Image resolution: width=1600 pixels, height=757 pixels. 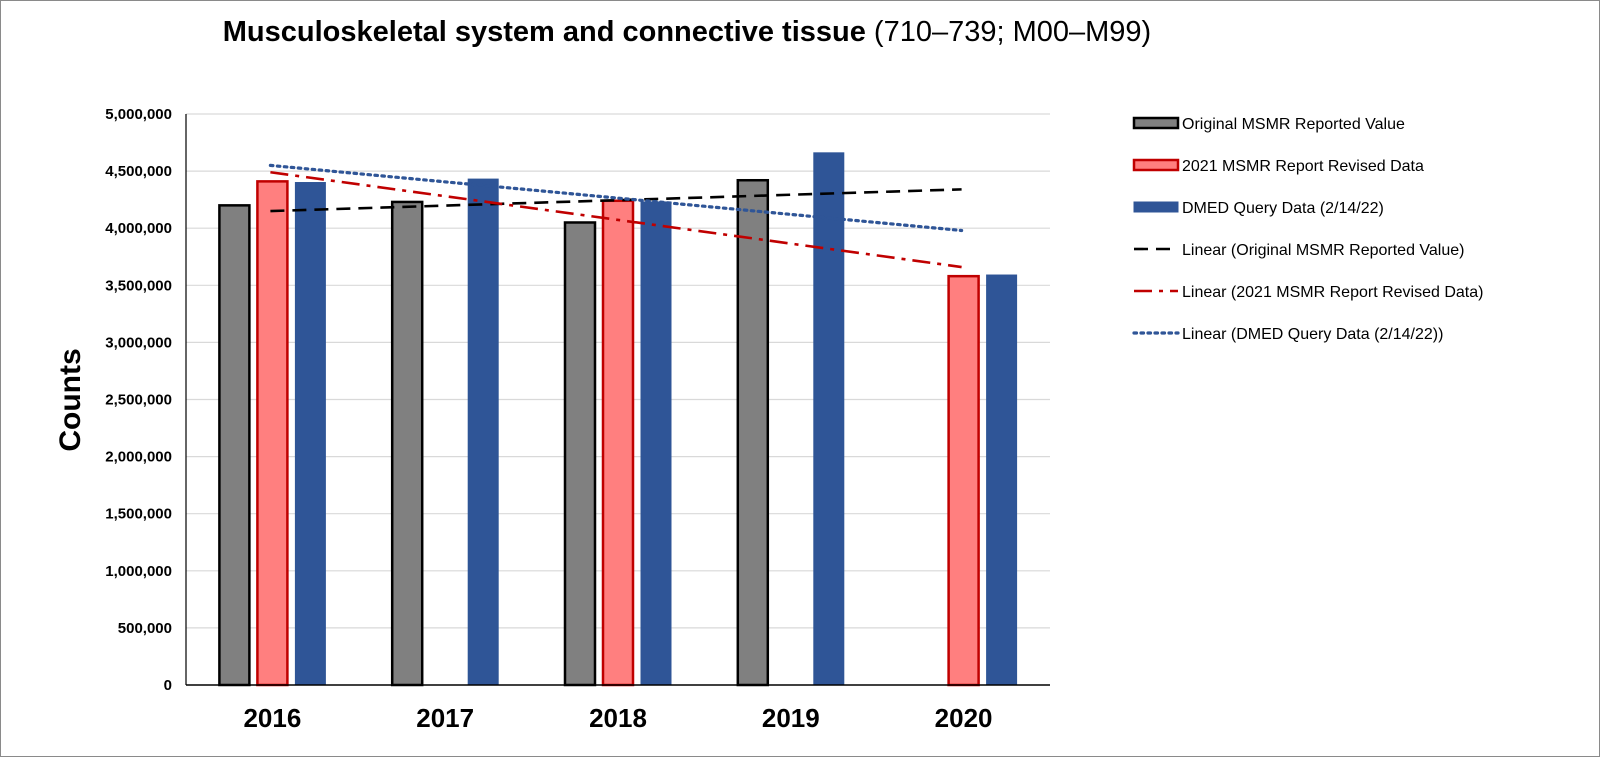 I want to click on y-tick-label: 1,000,000, so click(x=138, y=571).